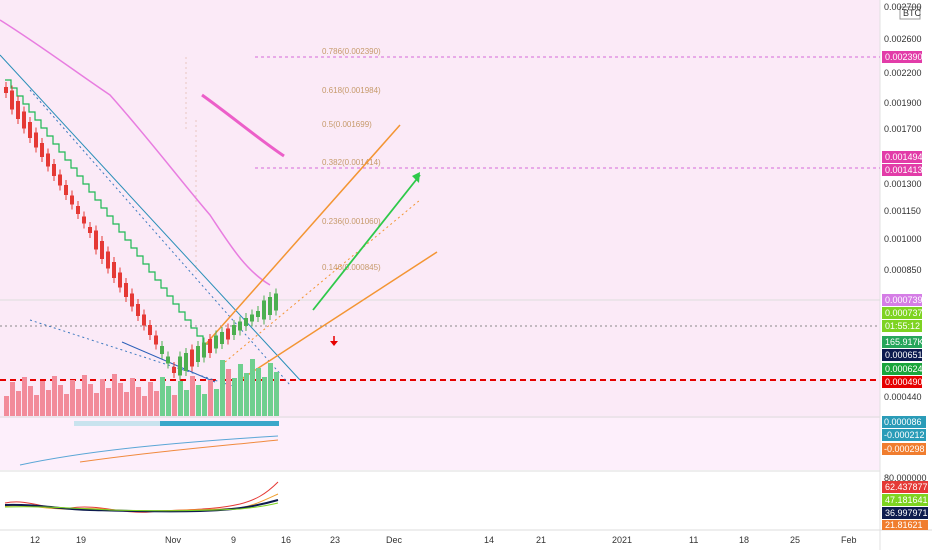  What do you see at coordinates (351, 221) in the screenshot?
I see `fib-label-0236: 0.236(0.001060)` at bounding box center [351, 221].